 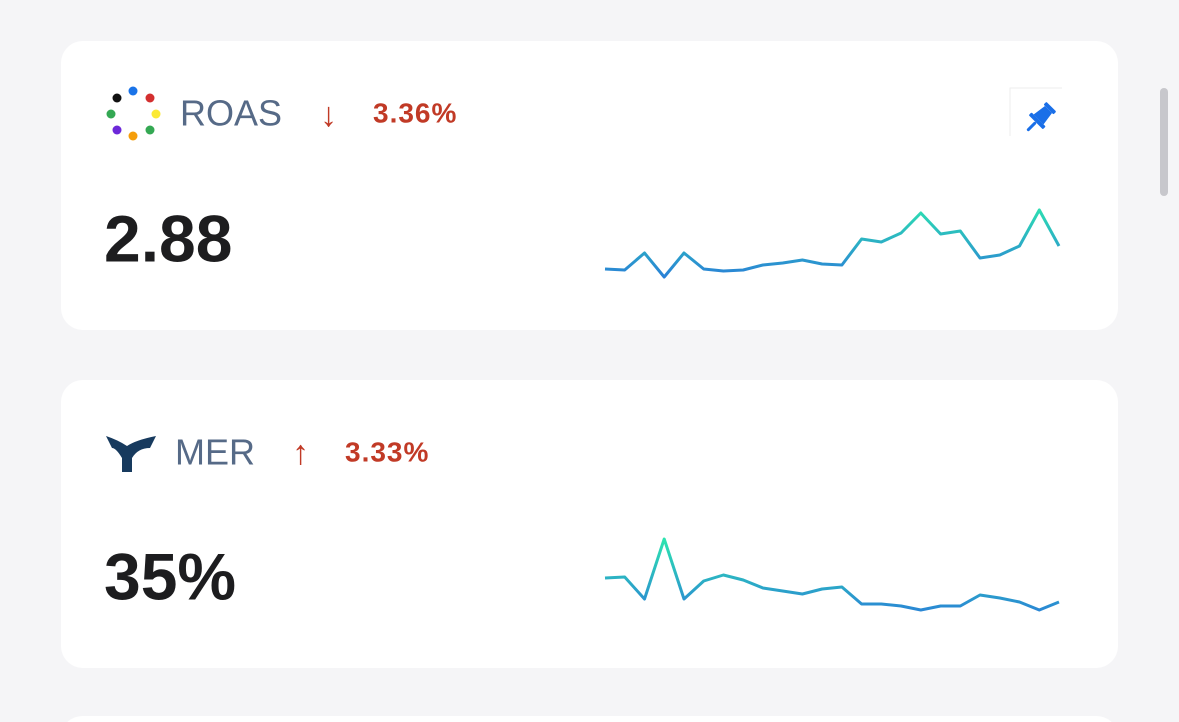 I want to click on metric-value: 35%, so click(x=170, y=576).